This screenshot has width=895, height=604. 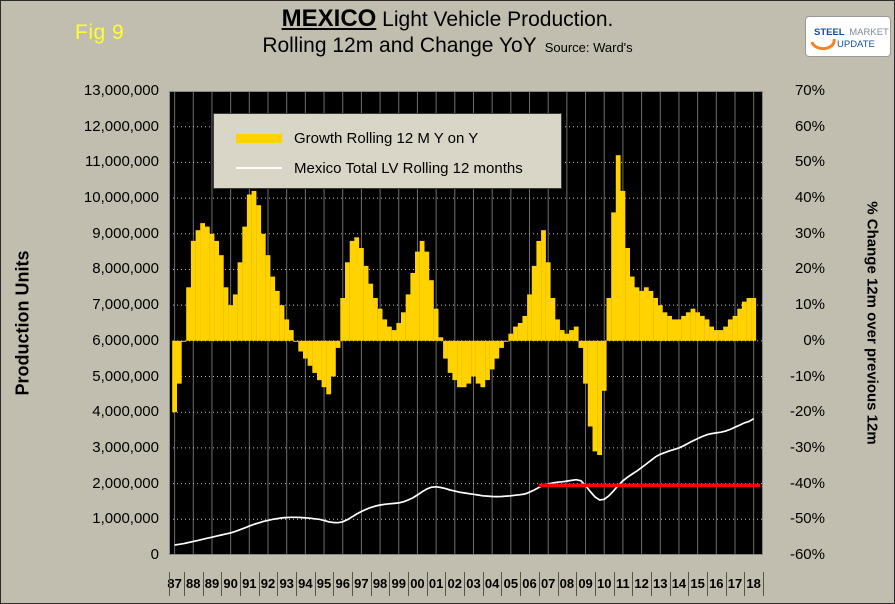 I want to click on x-axis-tick-label: 04, so click(x=492, y=583).